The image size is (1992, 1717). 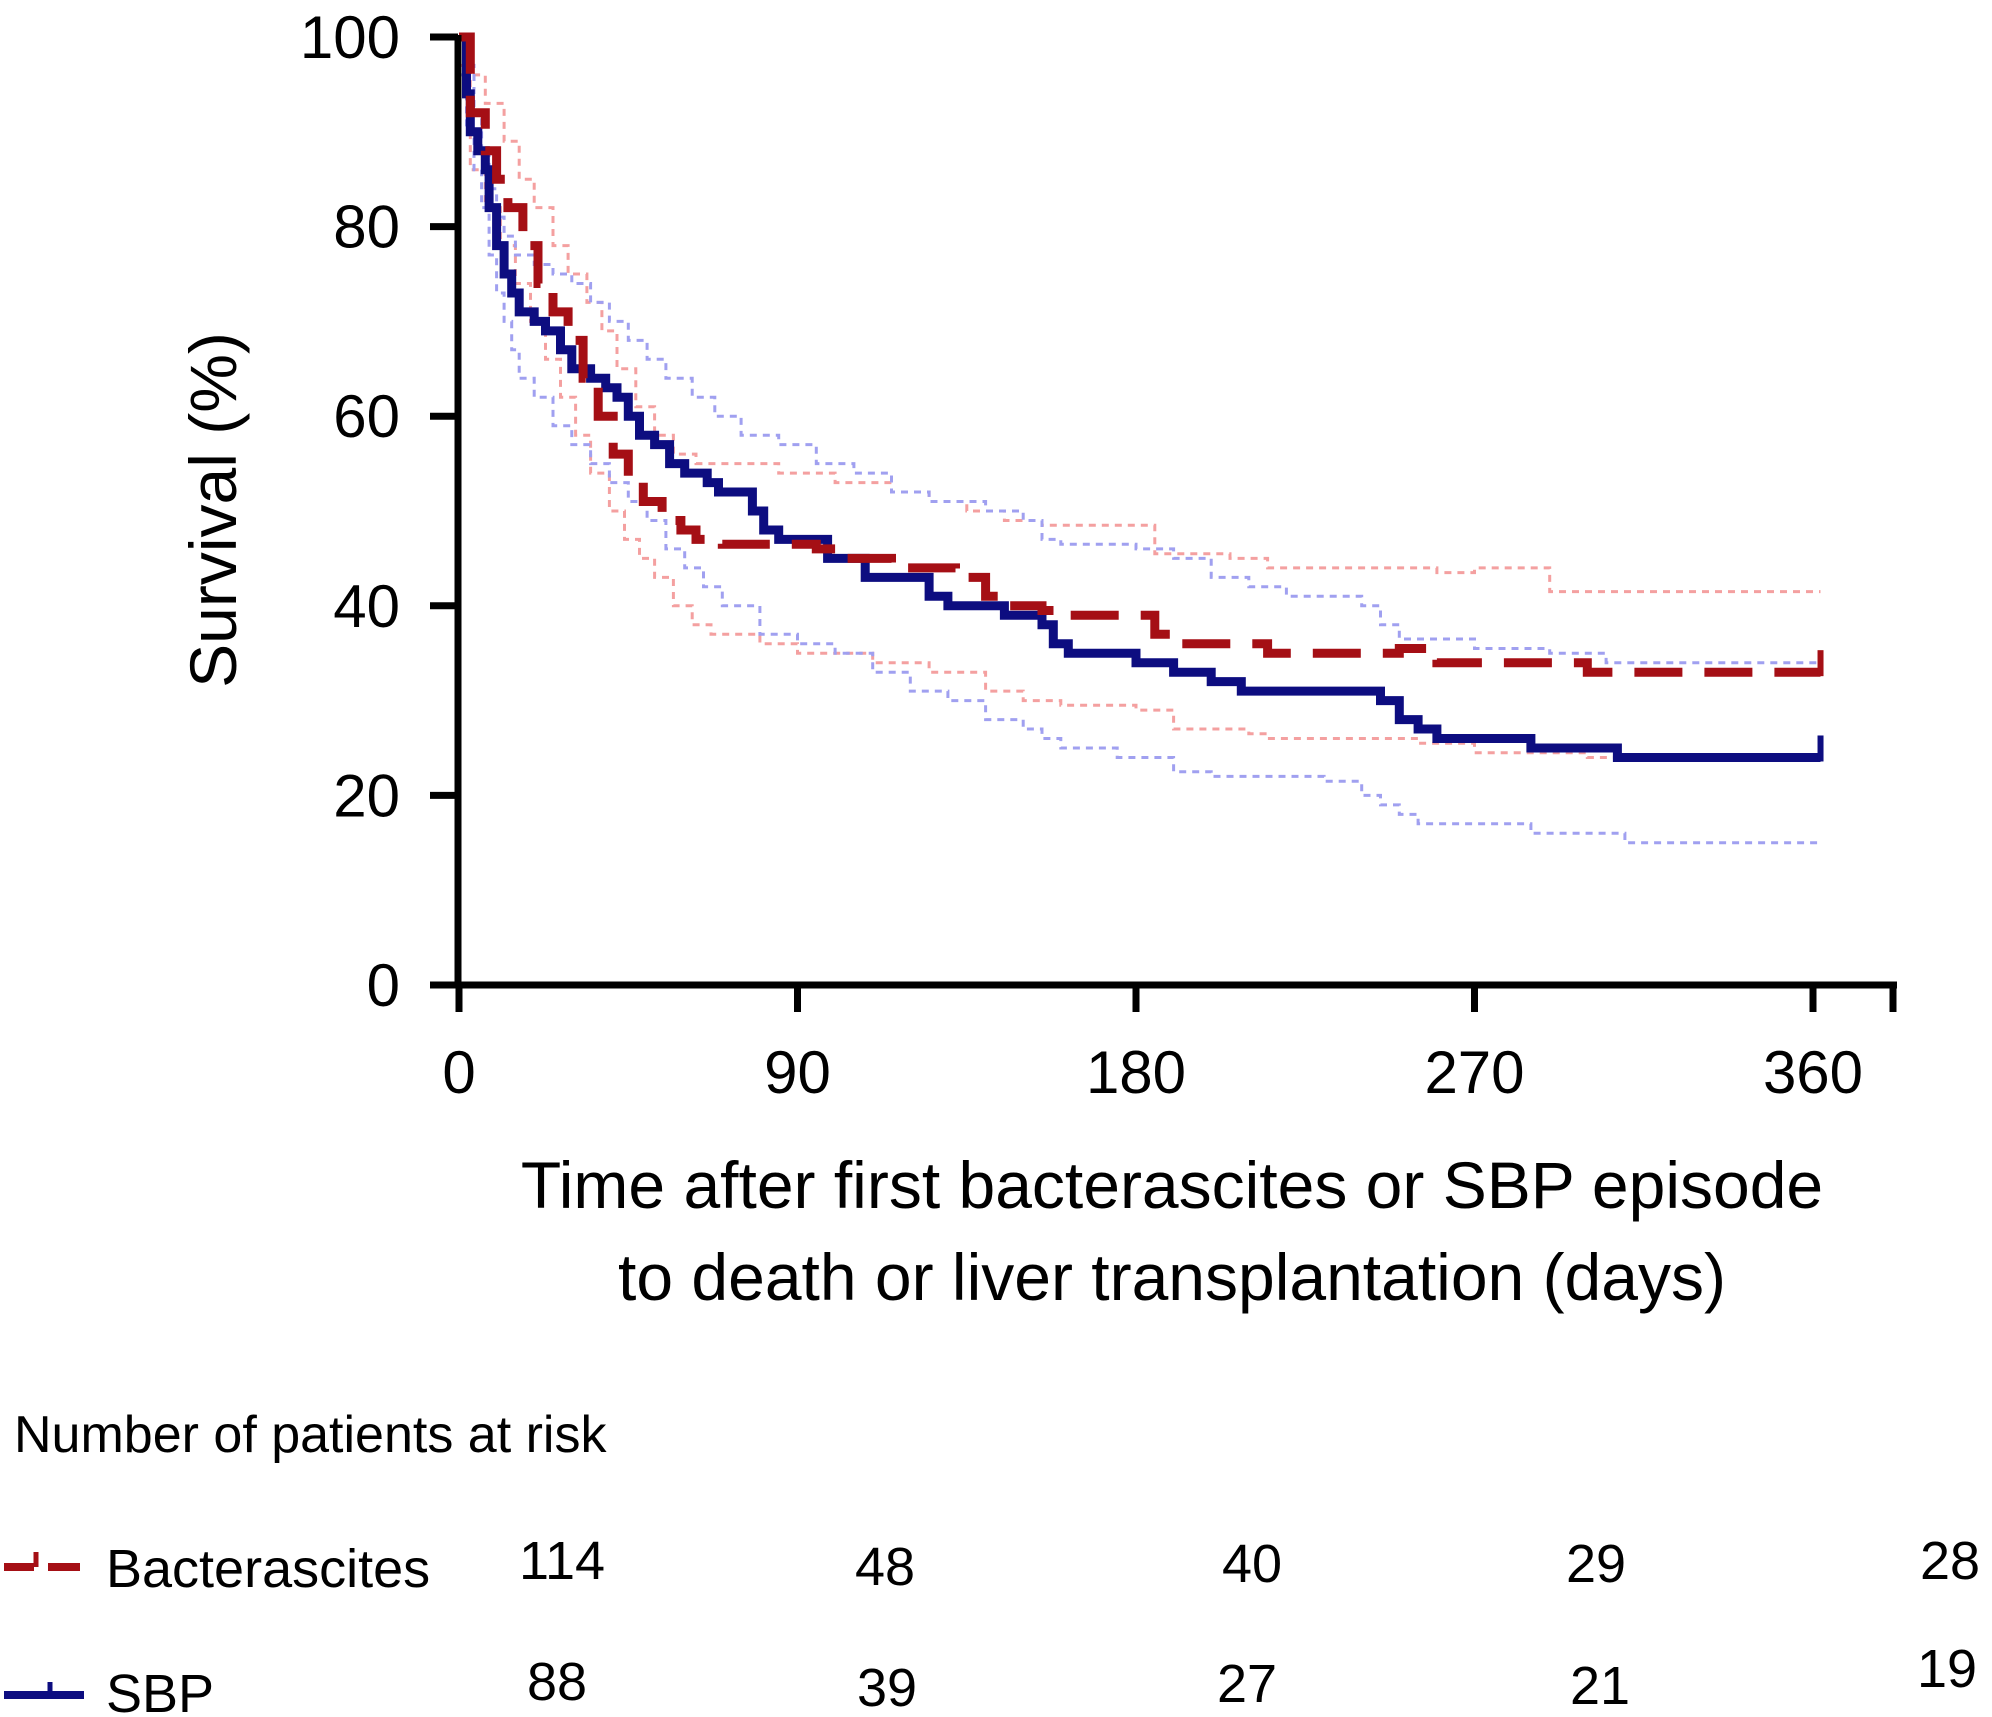 What do you see at coordinates (797, 1072) in the screenshot?
I see `x-tick-label: 90` at bounding box center [797, 1072].